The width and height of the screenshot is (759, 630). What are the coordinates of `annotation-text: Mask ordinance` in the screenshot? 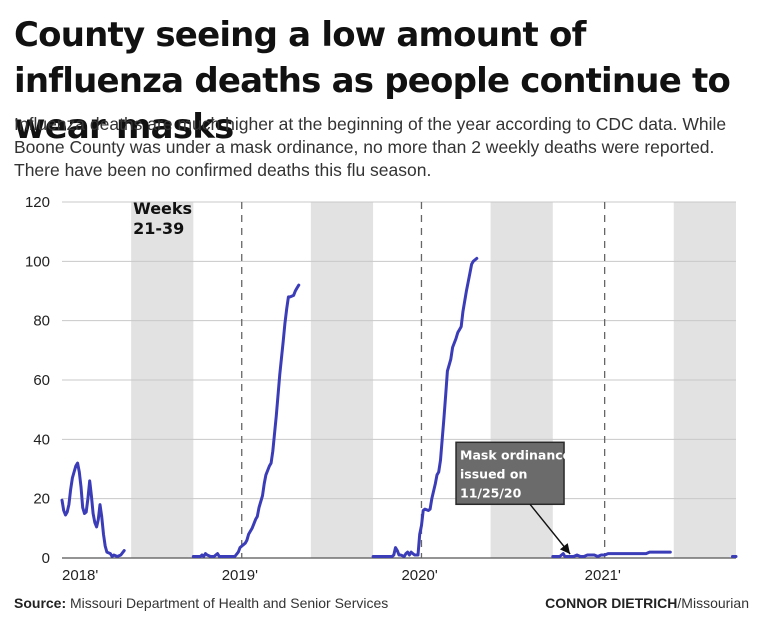 It's located at (515, 454).